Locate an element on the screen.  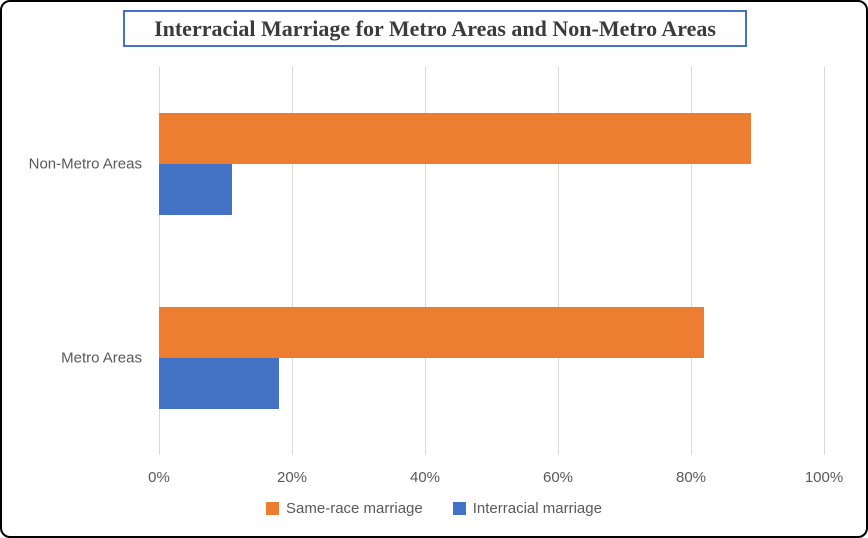
x-tick-label-20%: 20% is located at coordinates (292, 477).